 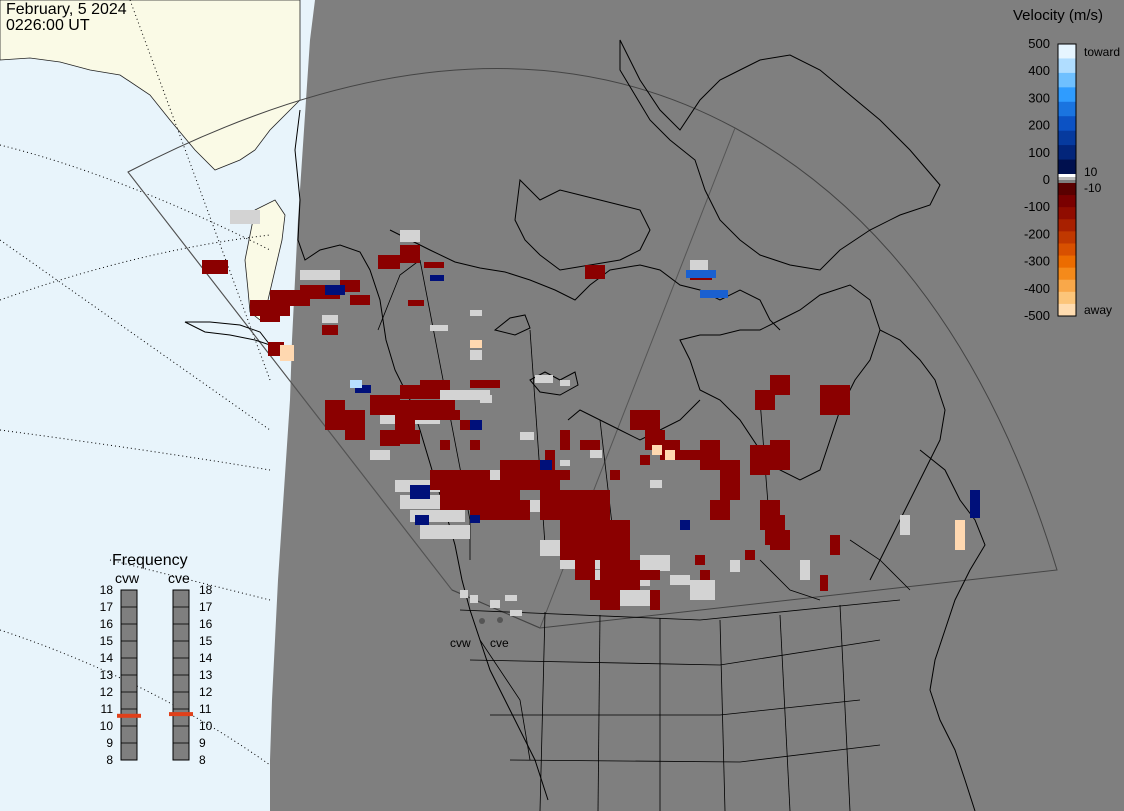 I want to click on frequency-label-cve: cve, so click(x=179, y=578).